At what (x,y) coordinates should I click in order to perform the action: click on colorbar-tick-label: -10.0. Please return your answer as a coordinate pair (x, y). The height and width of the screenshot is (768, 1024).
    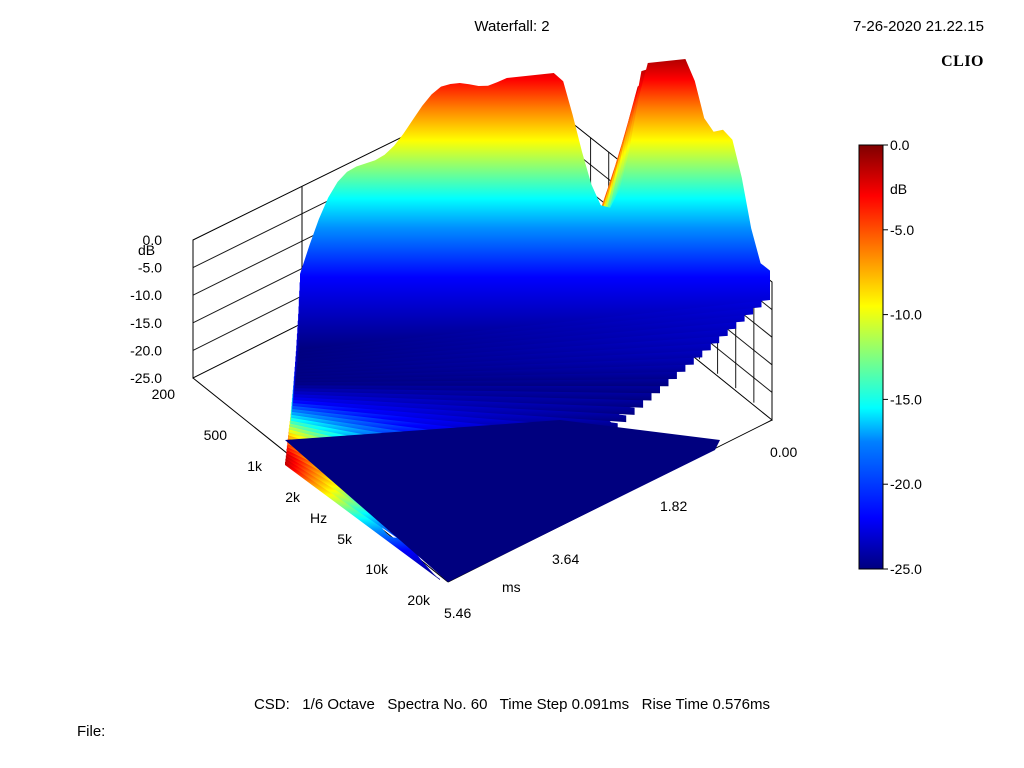
    Looking at the image, I should click on (906, 315).